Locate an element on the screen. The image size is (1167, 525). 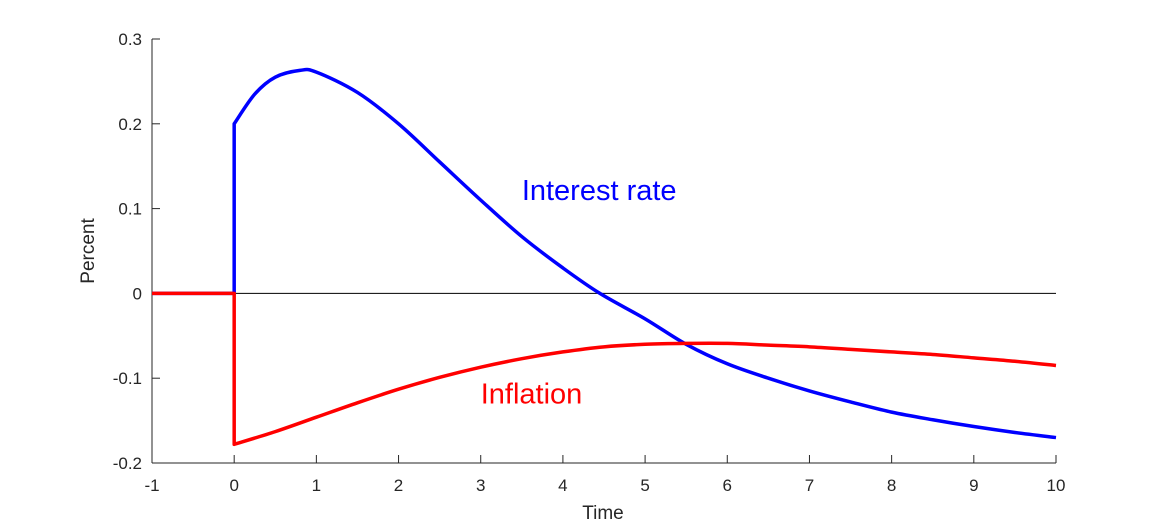
x-tick-label: 10 is located at coordinates (1056, 485).